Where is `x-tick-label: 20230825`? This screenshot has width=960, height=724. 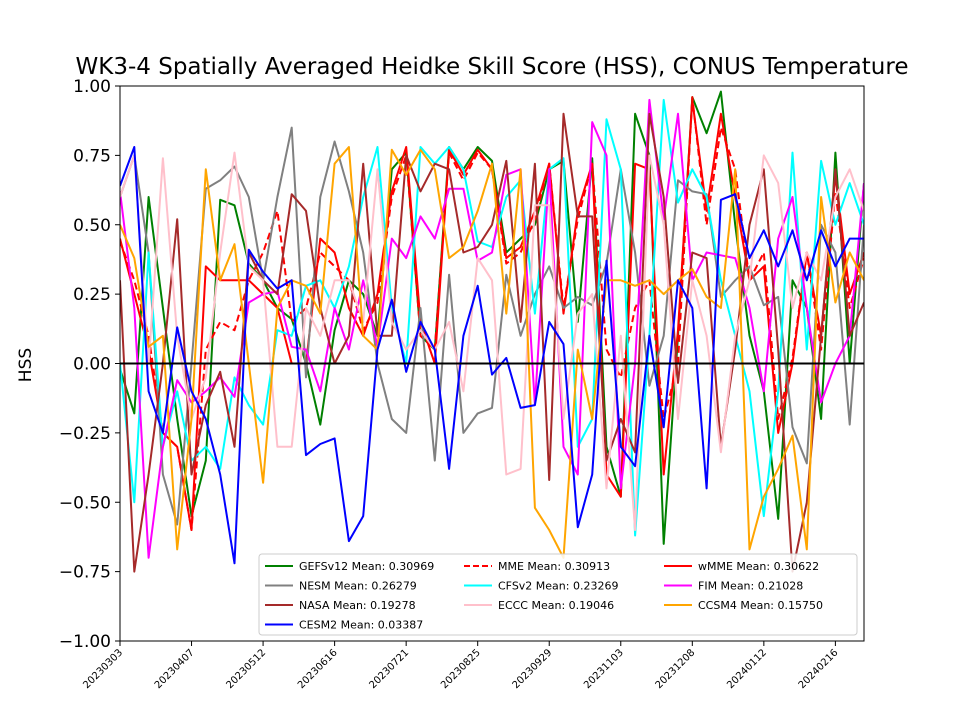
x-tick-label: 20230825 is located at coordinates (461, 669).